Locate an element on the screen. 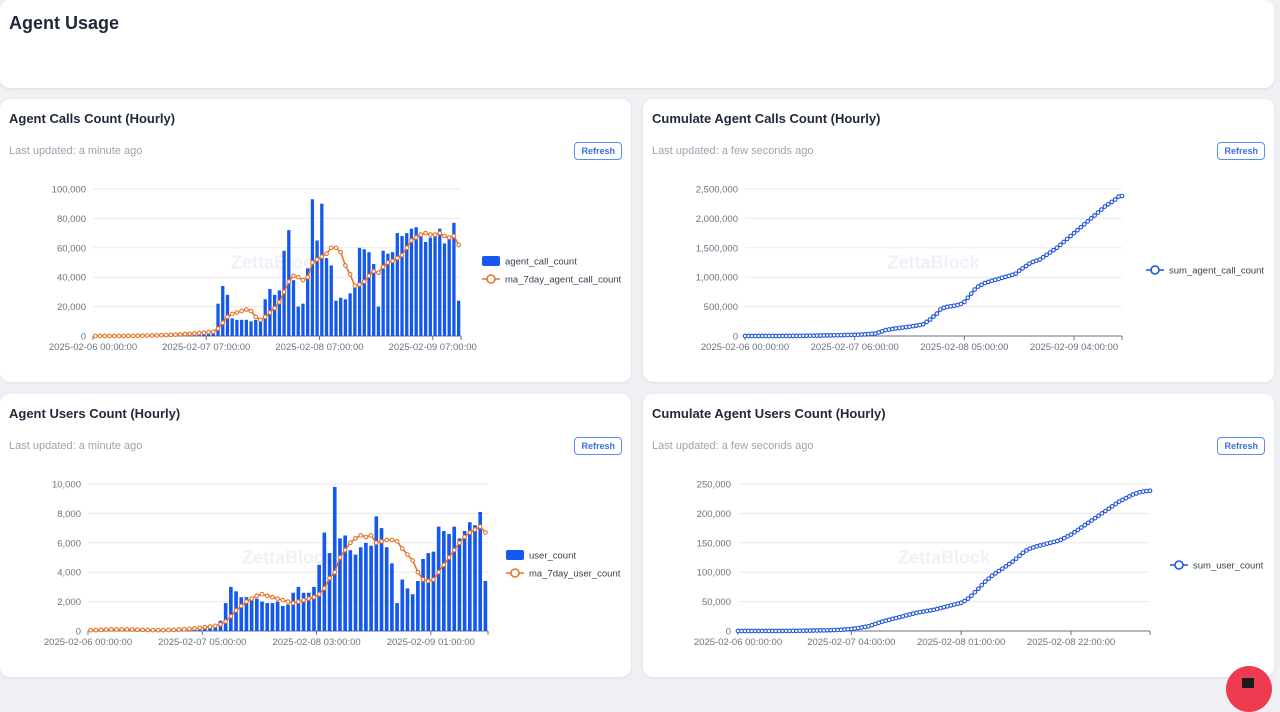 This screenshot has width=1280, height=712. x-tick-label: 2025-02-07 04:00:00 is located at coordinates (851, 642).